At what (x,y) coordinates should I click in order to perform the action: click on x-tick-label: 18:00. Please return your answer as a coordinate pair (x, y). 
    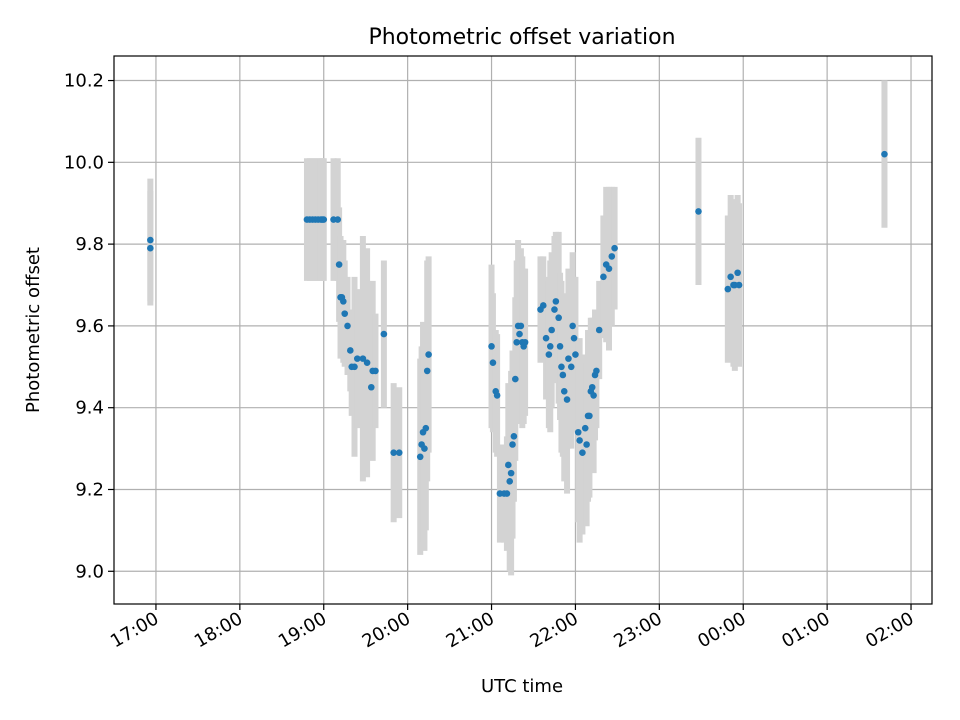
    Looking at the image, I should click on (218, 630).